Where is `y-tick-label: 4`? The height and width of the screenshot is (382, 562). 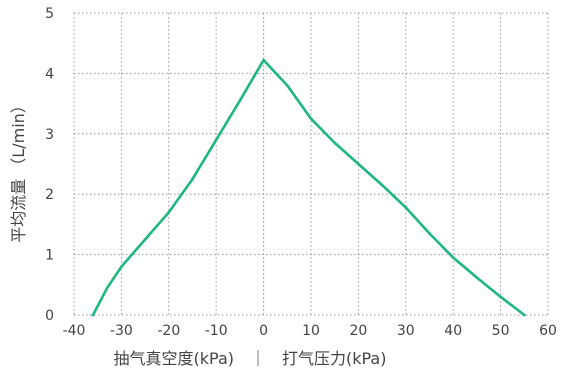 y-tick-label: 4 is located at coordinates (49, 74).